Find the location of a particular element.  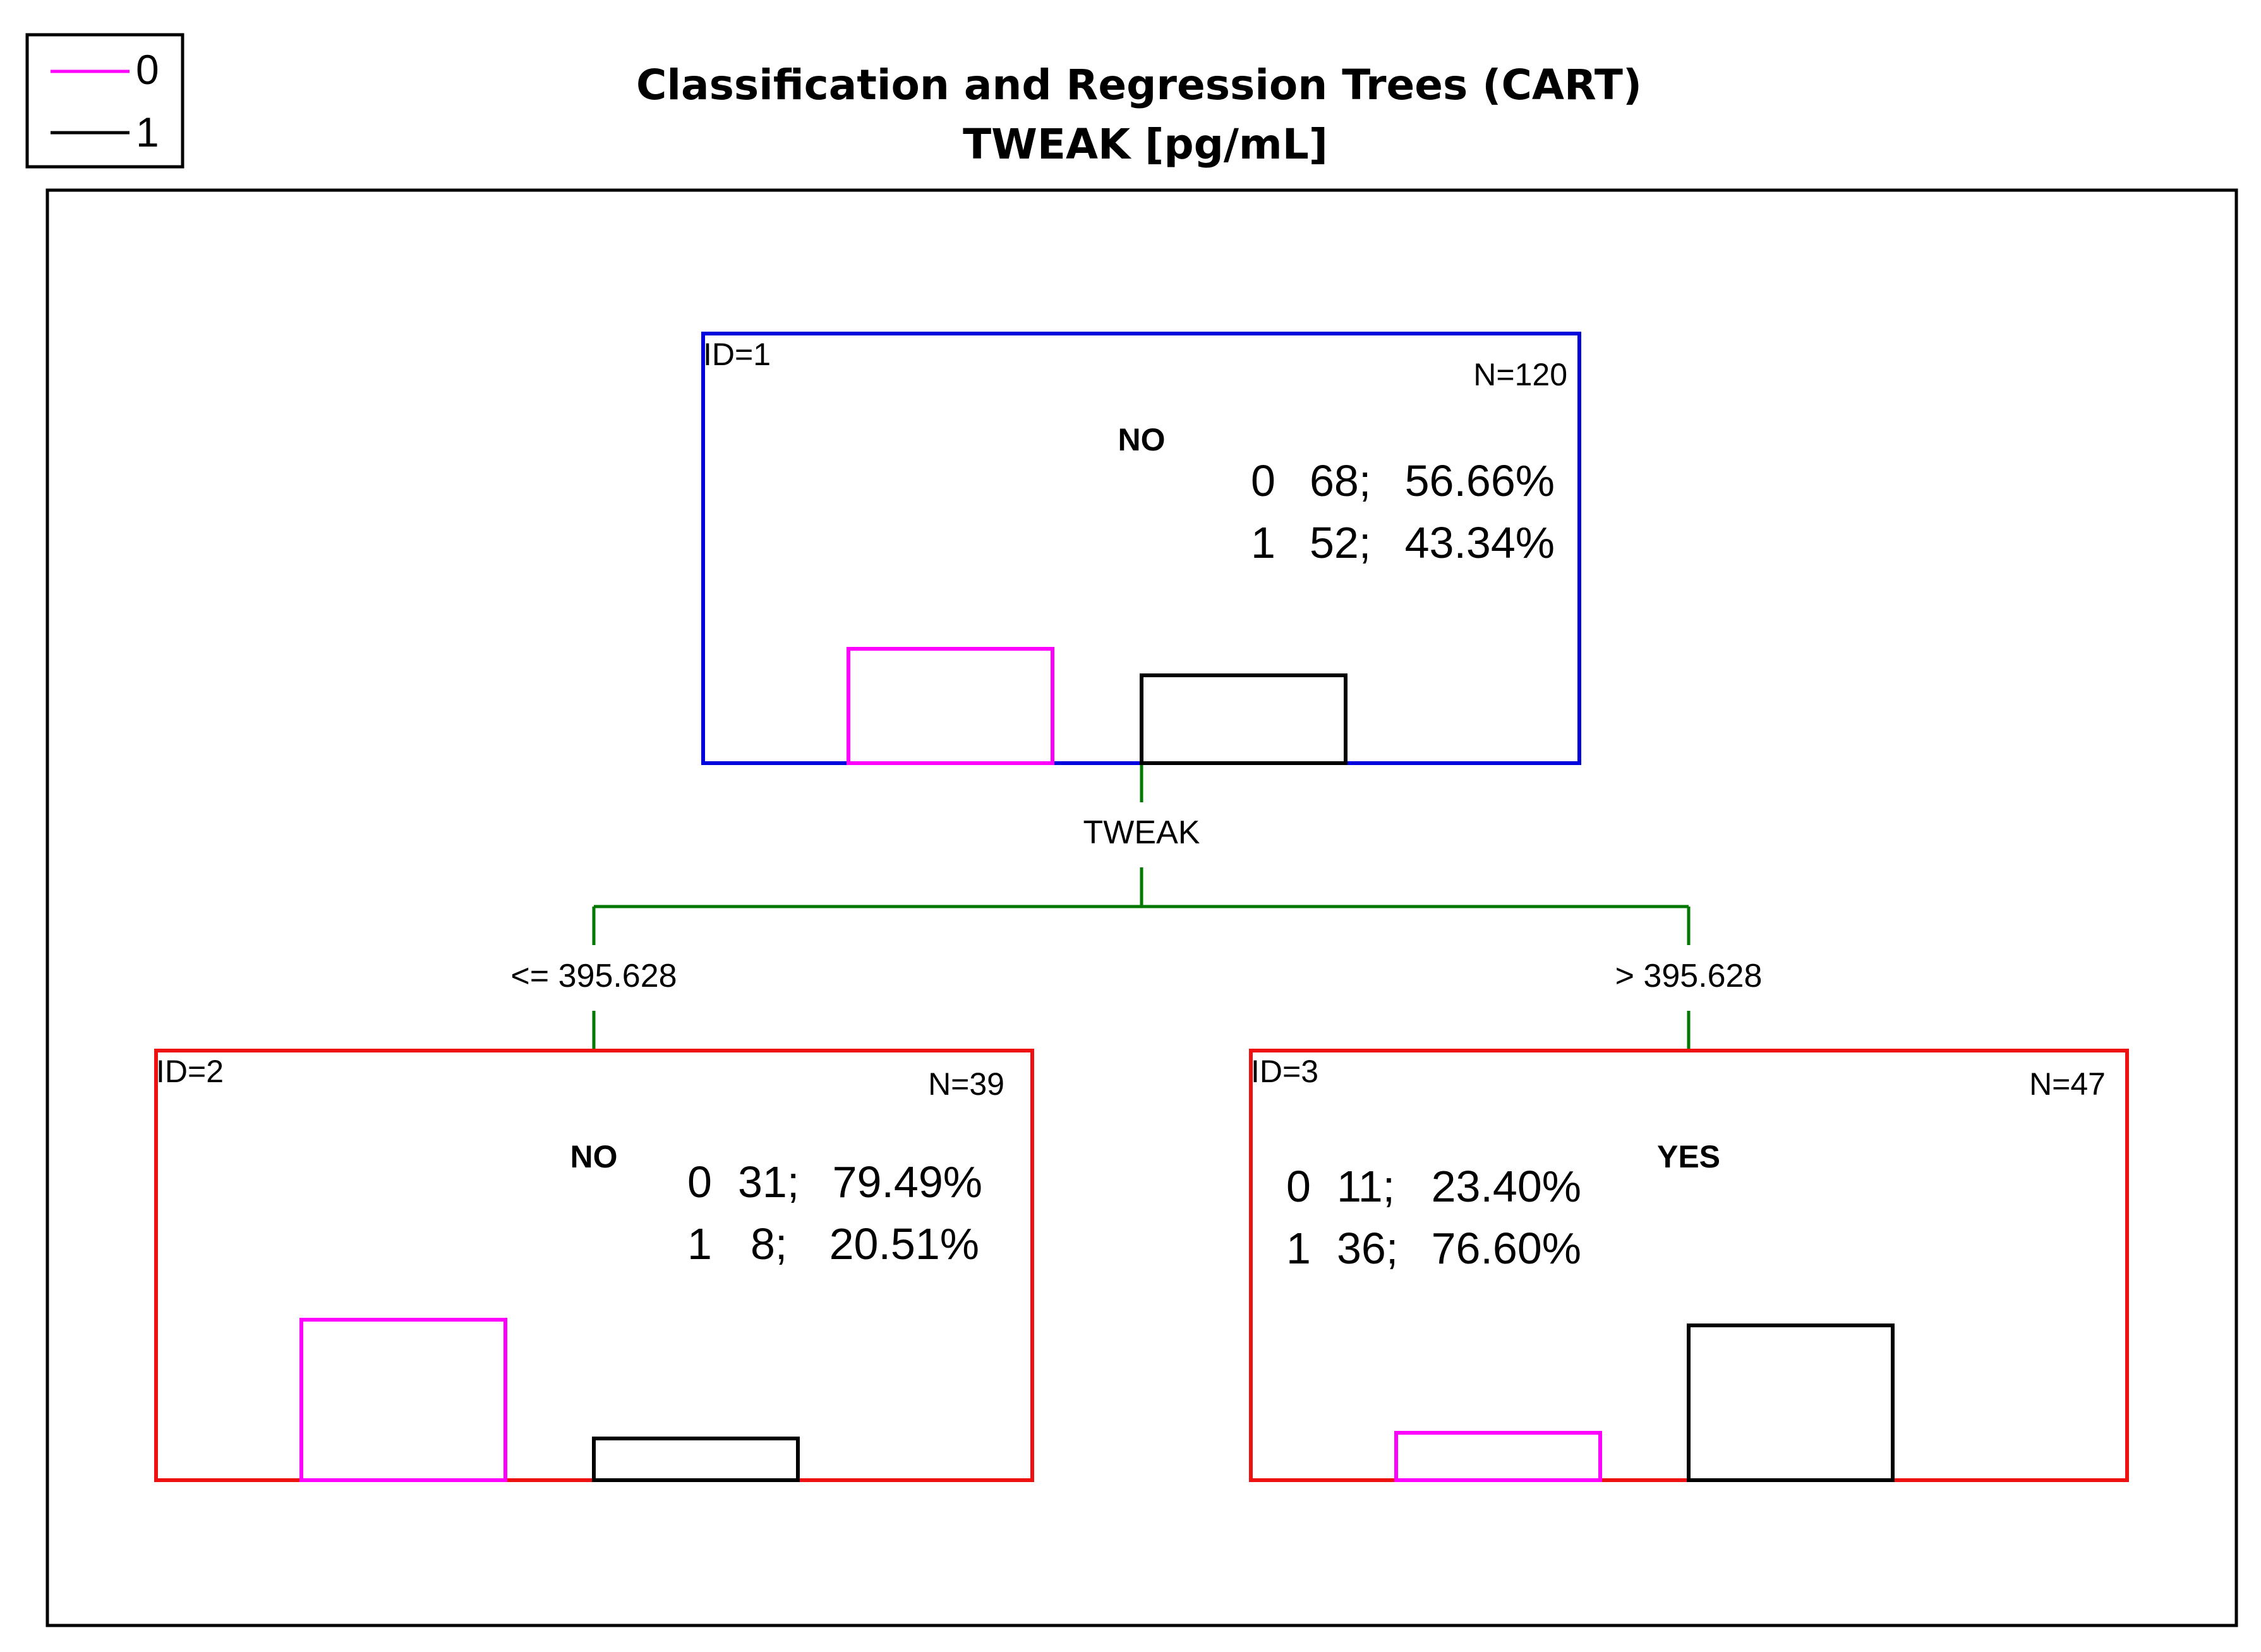

node-row-0-count: 31; is located at coordinates (768, 1182).